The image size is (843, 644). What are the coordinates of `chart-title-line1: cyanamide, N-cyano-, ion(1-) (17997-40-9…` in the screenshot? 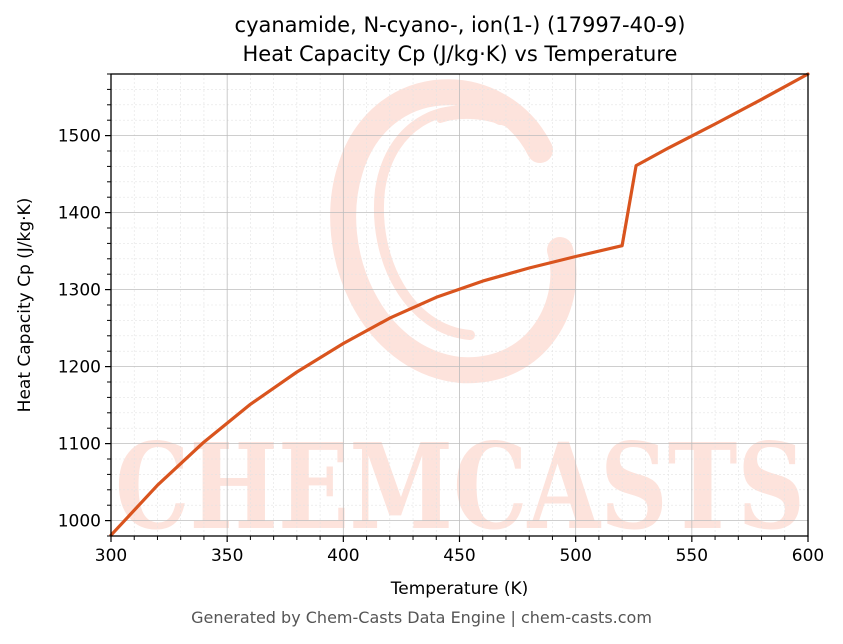 It's located at (460, 25).